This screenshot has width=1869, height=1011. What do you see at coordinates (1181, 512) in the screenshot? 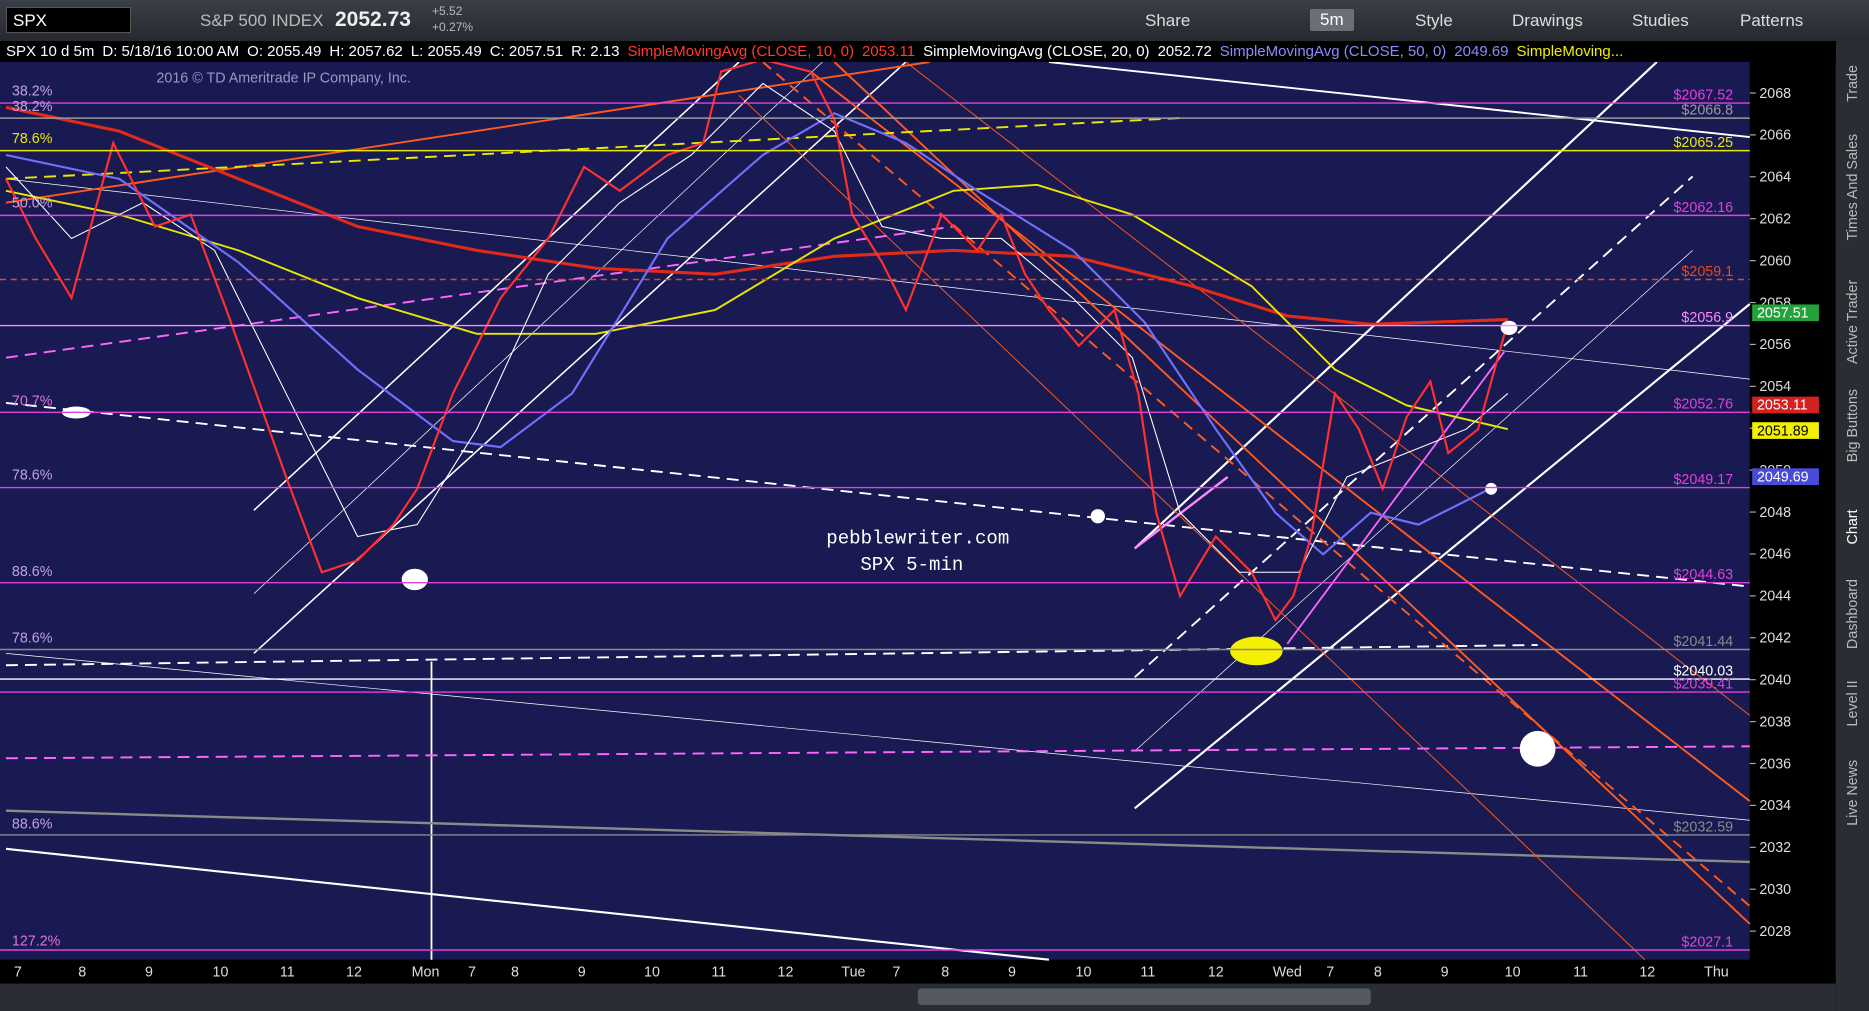
I see `pink-segment` at bounding box center [1181, 512].